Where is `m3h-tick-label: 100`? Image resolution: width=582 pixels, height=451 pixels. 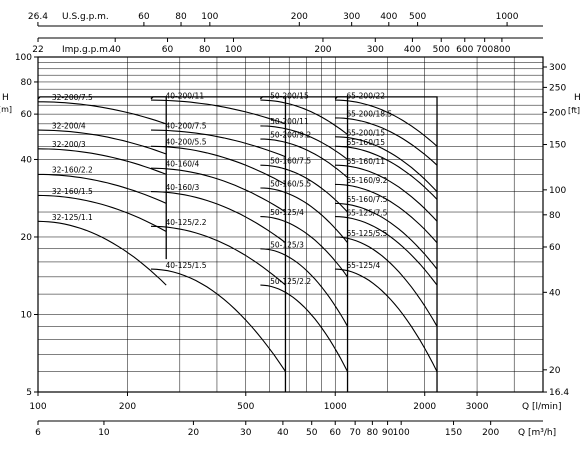 m3h-tick-label: 100 is located at coordinates (401, 433).